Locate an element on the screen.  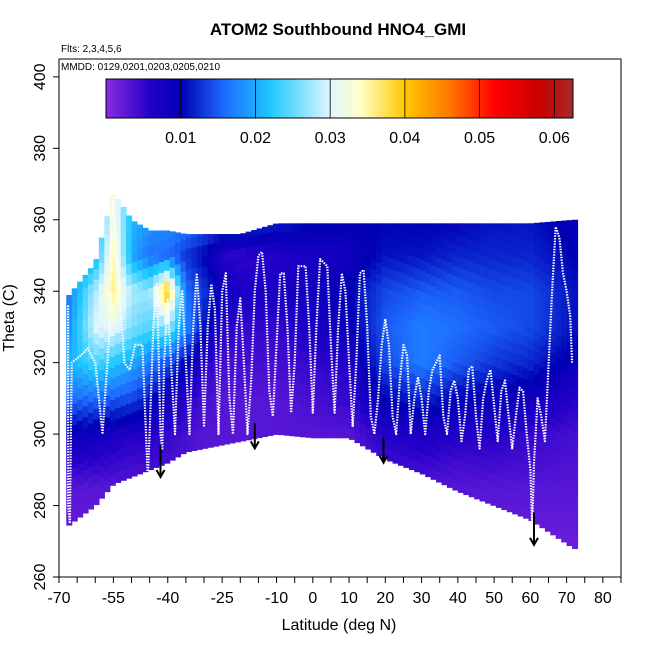
y-tick-label: 400 is located at coordinates (40, 76).